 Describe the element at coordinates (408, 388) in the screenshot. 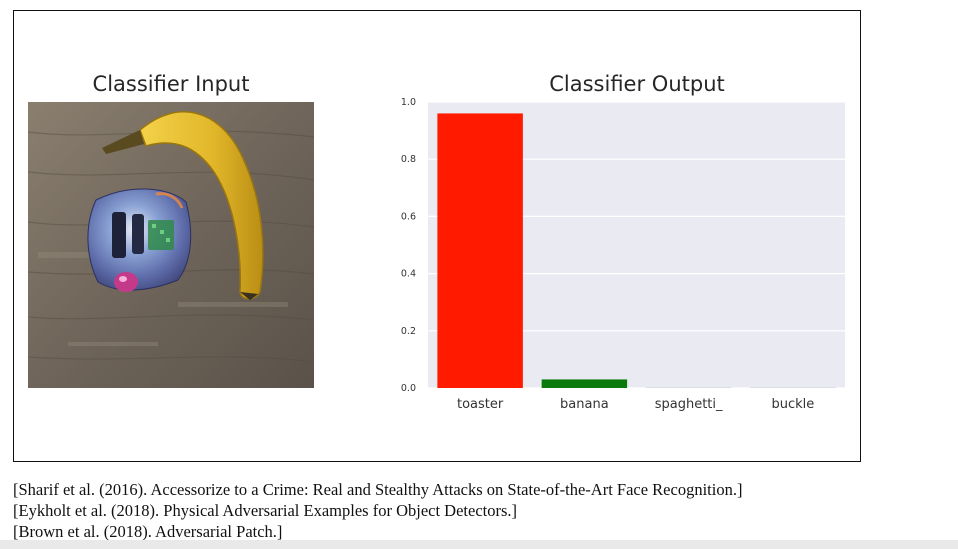

I see `y-tick-label-0: 0.0` at that location.